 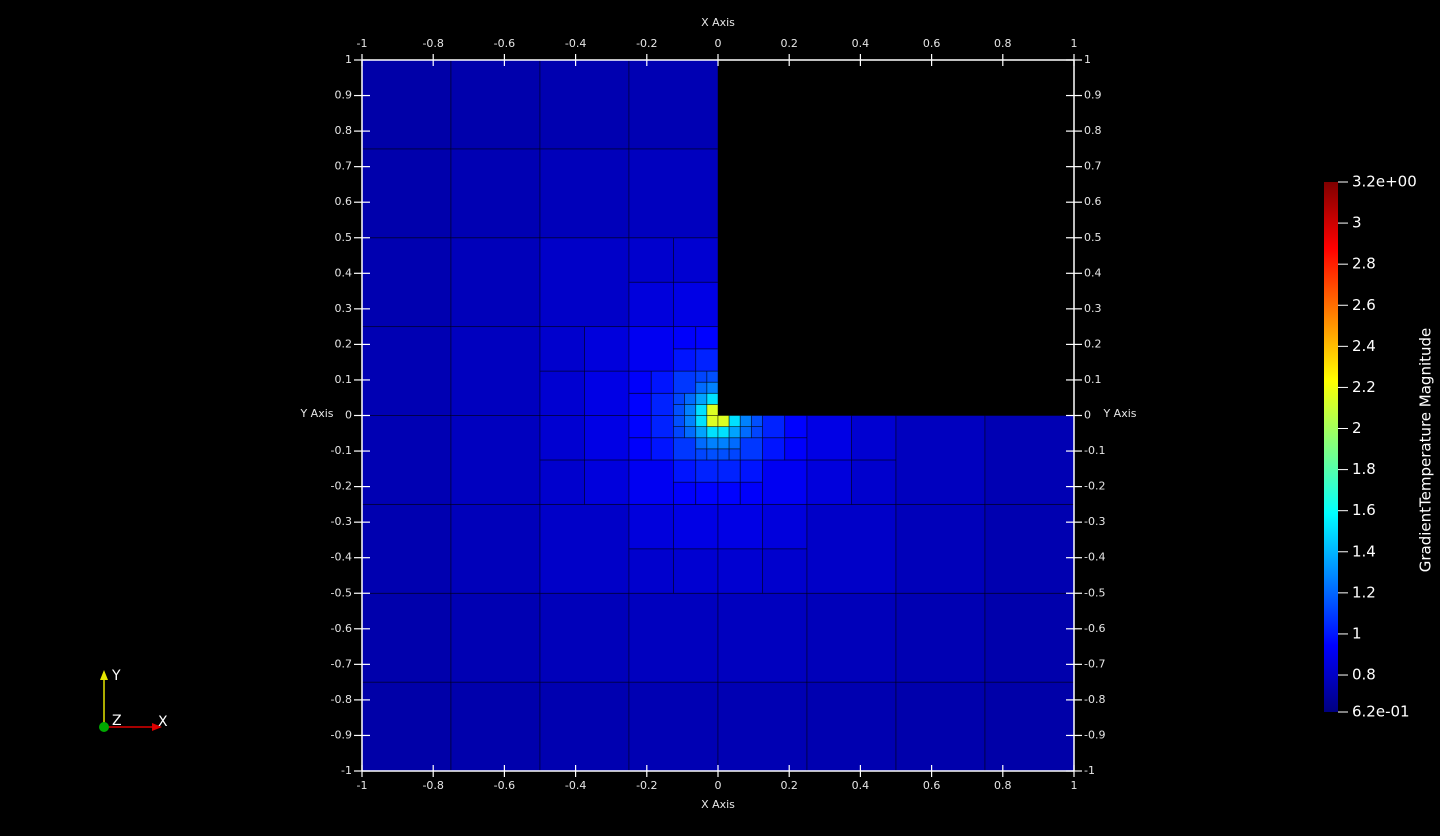 I want to click on y-tick-label: -0.4, so click(x=1094, y=557).